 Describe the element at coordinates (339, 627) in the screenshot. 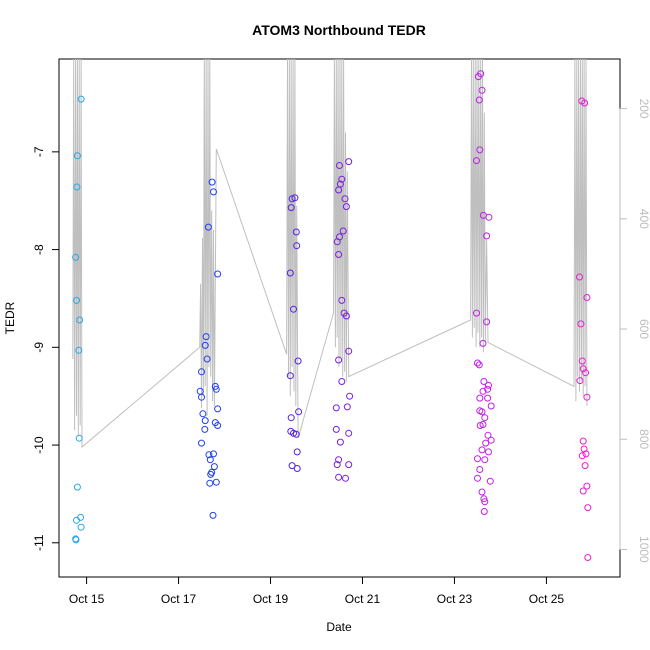

I see `x-axis-label: Date` at that location.